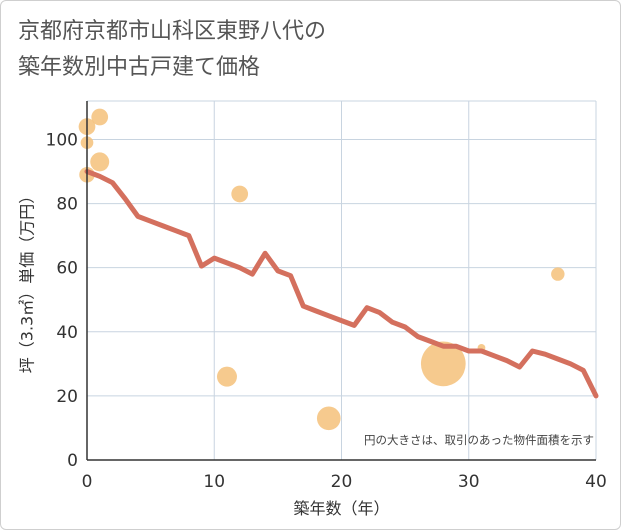 This screenshot has height=530, width=621. I want to click on y-tick-label-60: 60, so click(67, 269).